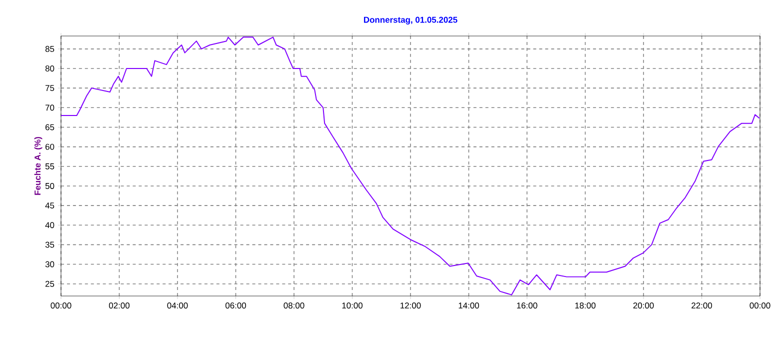 The image size is (784, 345). What do you see at coordinates (50, 147) in the screenshot?
I see `y-tick-label: 60` at bounding box center [50, 147].